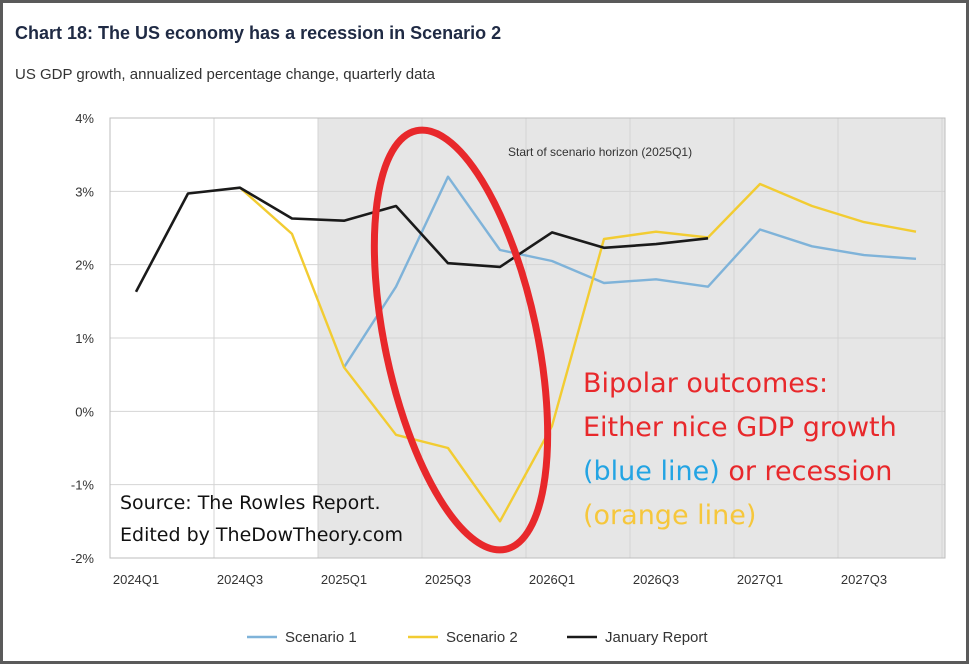 The width and height of the screenshot is (969, 664). I want to click on legend-label-scenario-2: Scenario 2, so click(482, 637).